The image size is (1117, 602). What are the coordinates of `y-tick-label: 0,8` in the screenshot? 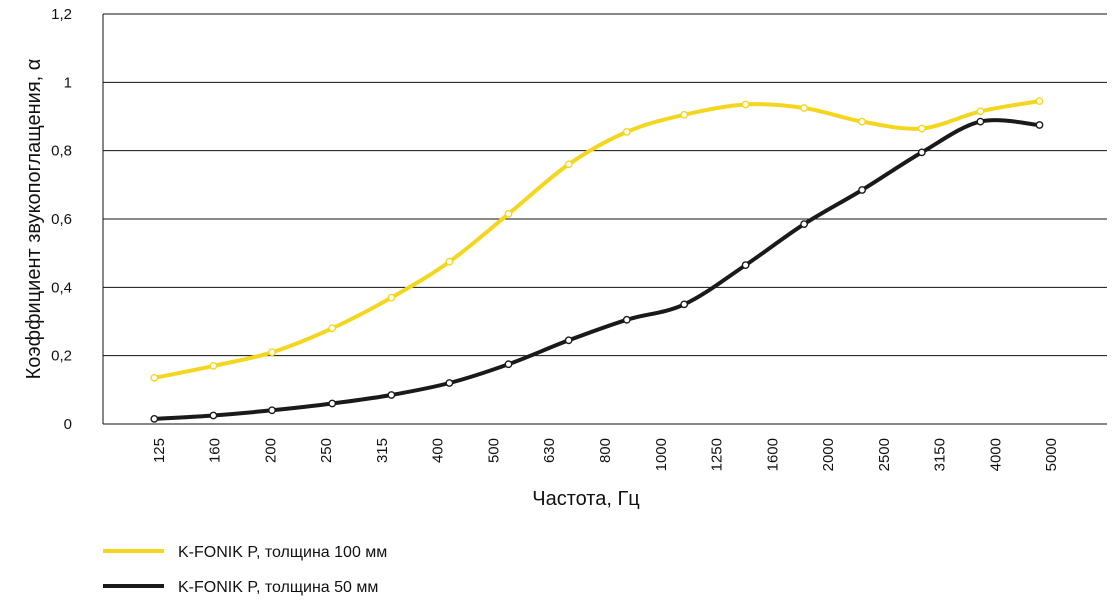 It's located at (61, 151).